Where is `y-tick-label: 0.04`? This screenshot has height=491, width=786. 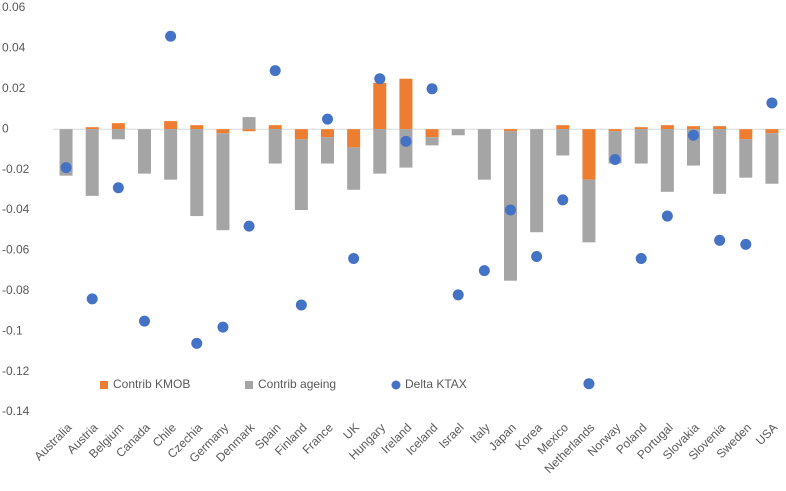
y-tick-label: 0.04 is located at coordinates (14, 48).